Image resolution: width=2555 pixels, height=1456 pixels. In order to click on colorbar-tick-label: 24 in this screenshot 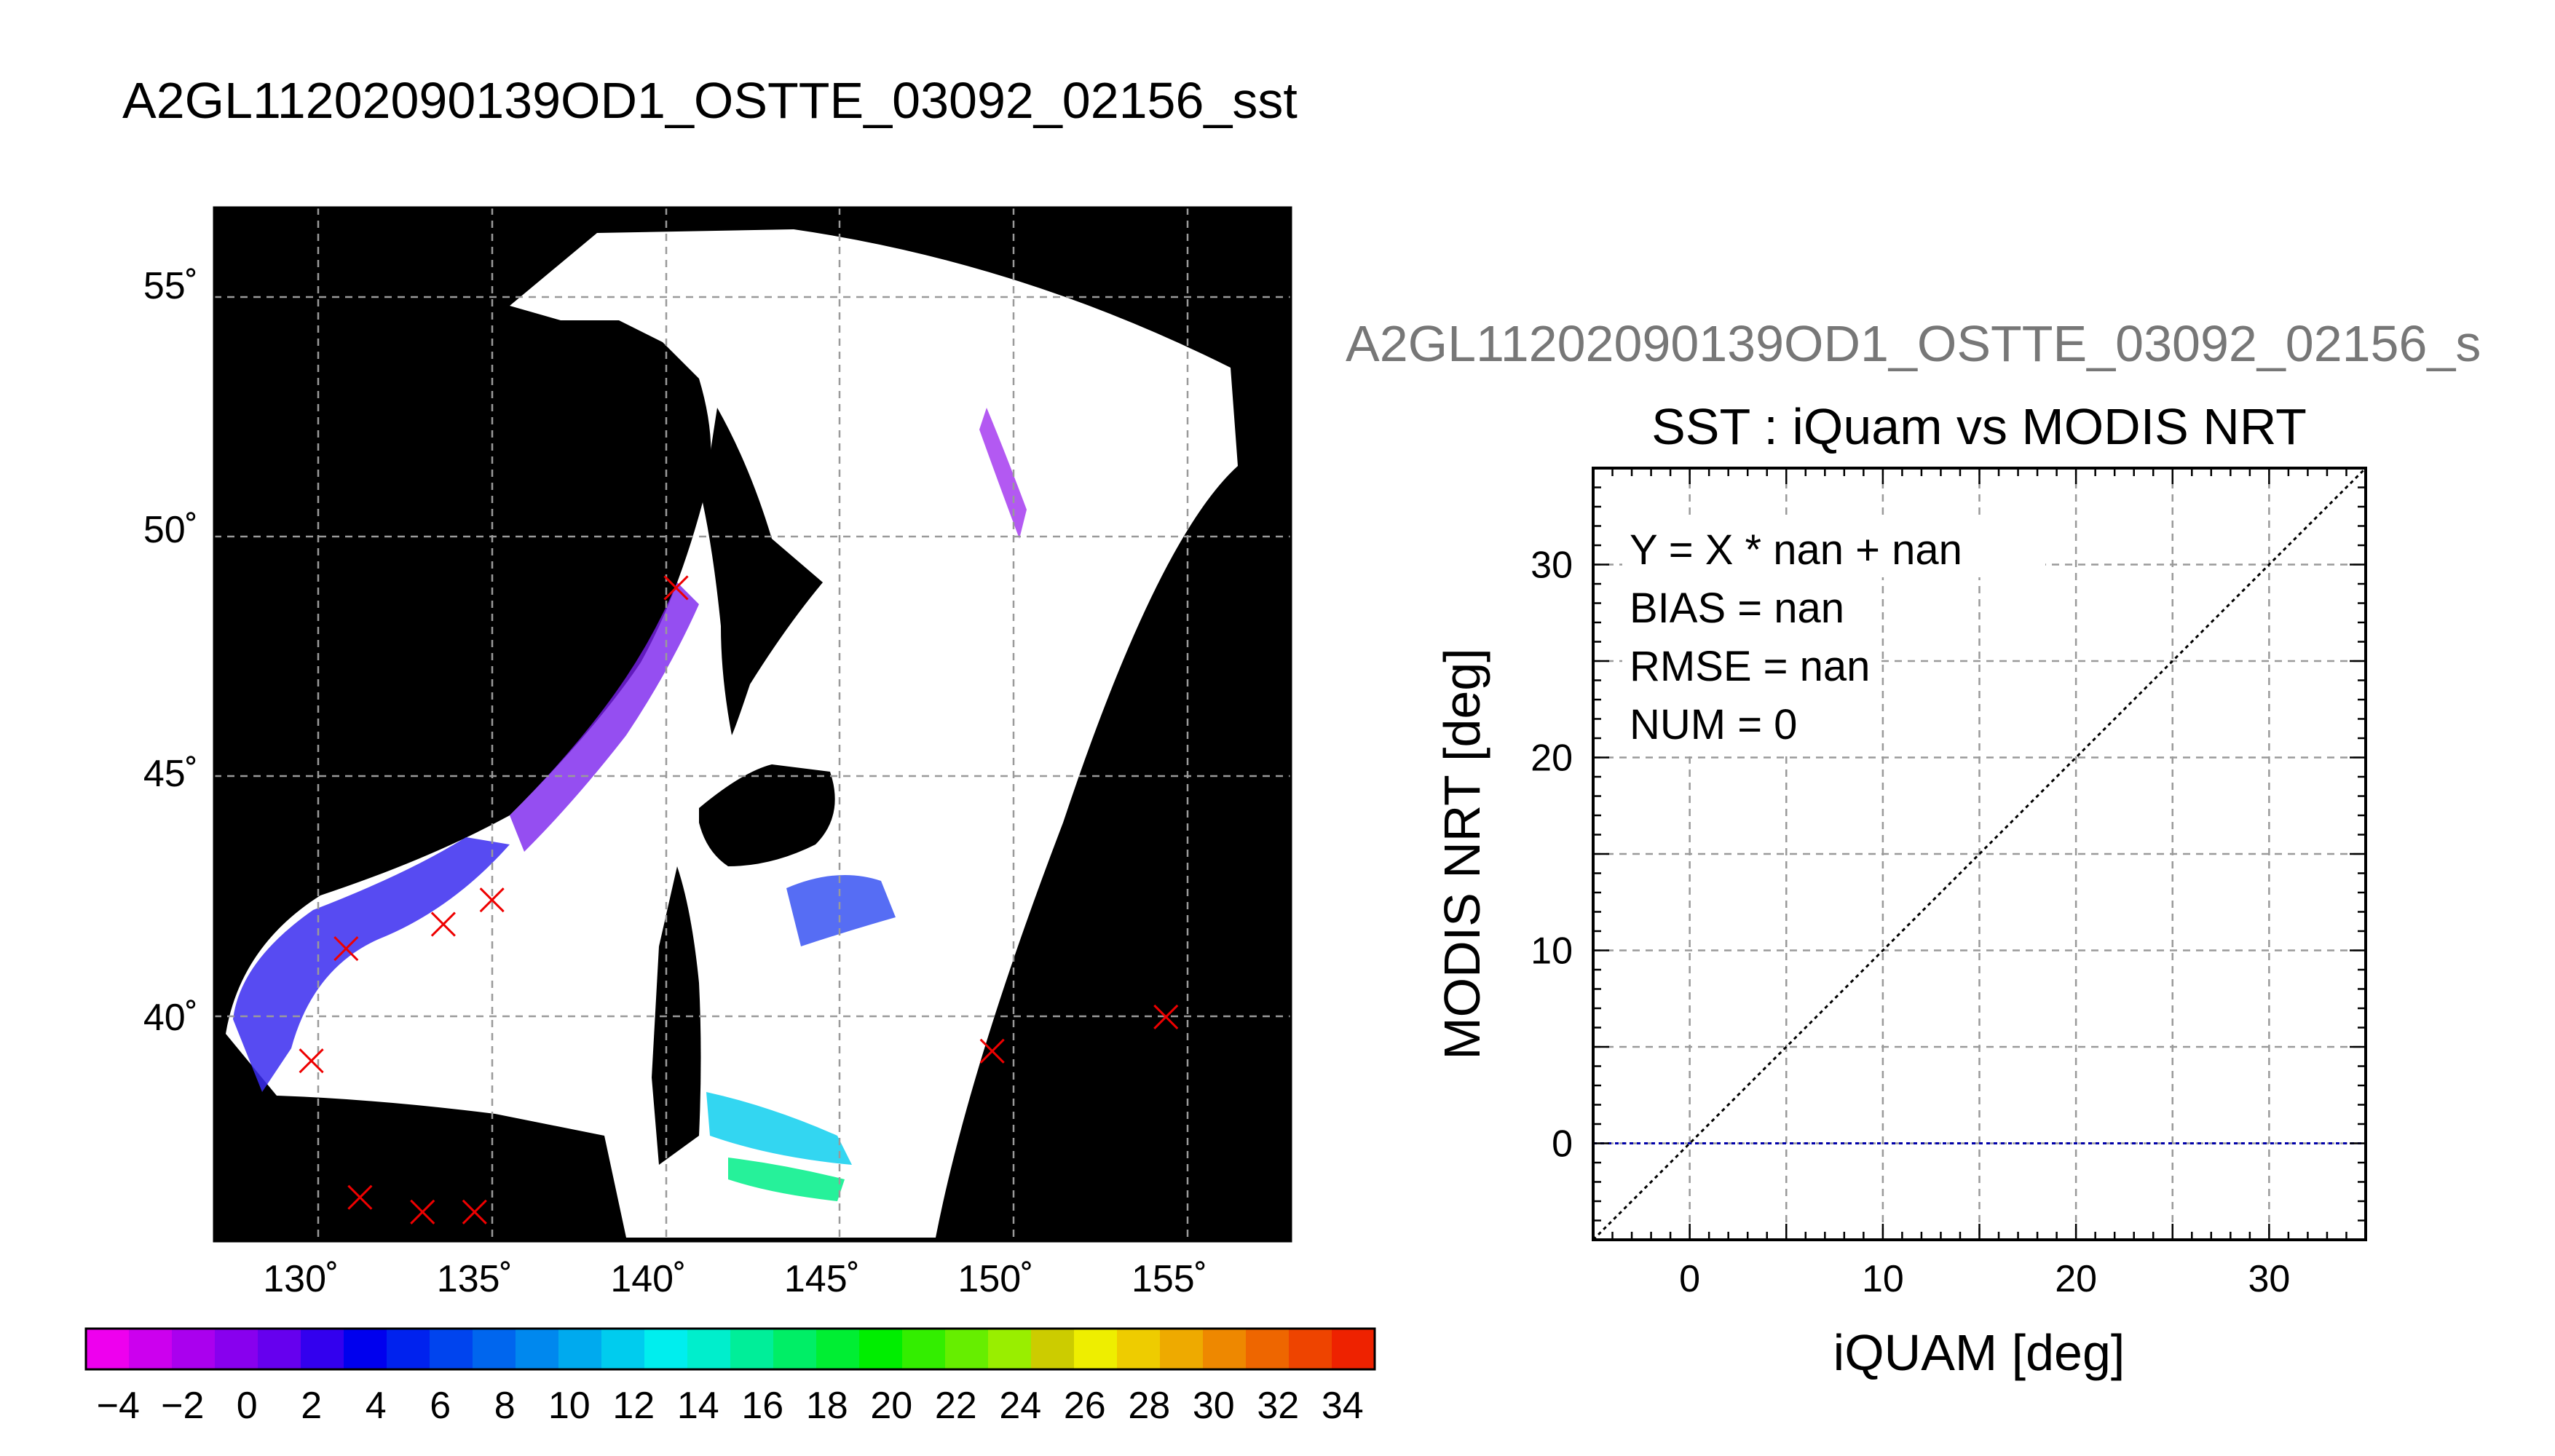, I will do `click(1020, 1406)`.